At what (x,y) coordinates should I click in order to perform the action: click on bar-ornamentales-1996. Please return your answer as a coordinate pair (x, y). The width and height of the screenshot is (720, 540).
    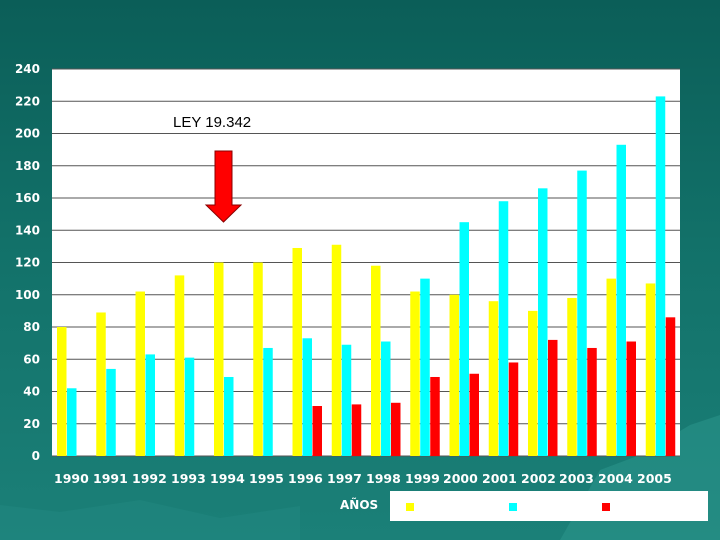
    Looking at the image, I should click on (317, 431).